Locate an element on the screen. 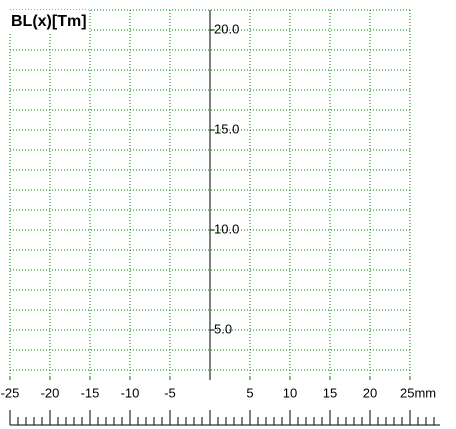 The height and width of the screenshot is (429, 456). y-tick-label: 20.0 is located at coordinates (226, 28).